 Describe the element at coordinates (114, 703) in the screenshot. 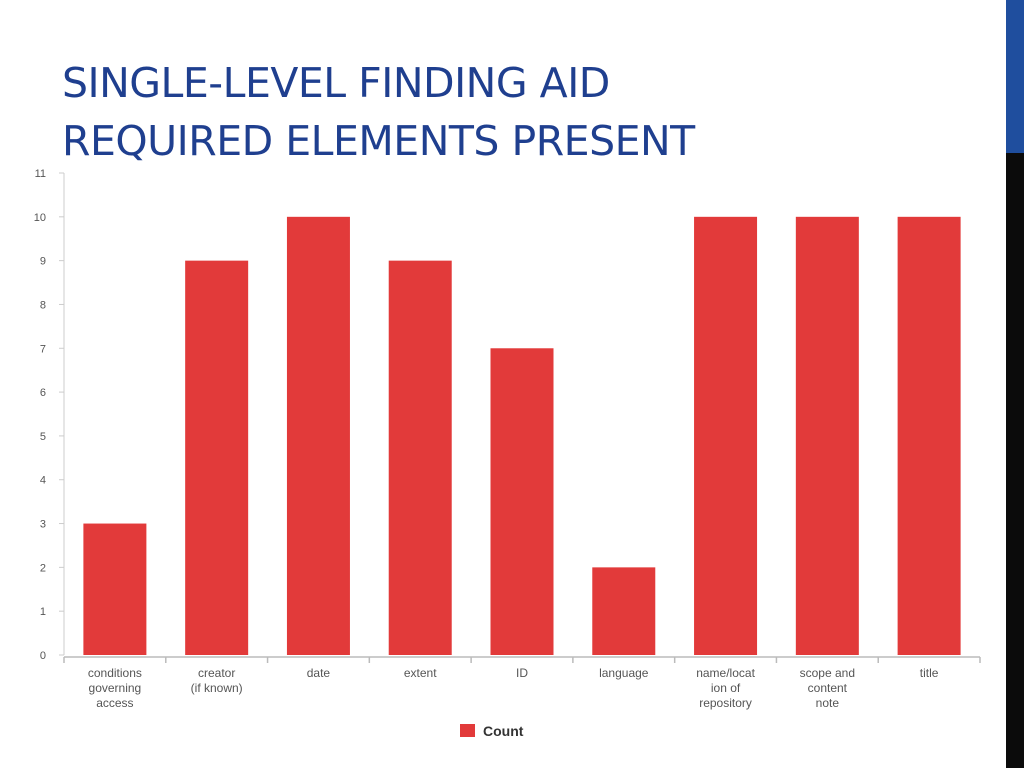

I see `x-category-label: access` at that location.